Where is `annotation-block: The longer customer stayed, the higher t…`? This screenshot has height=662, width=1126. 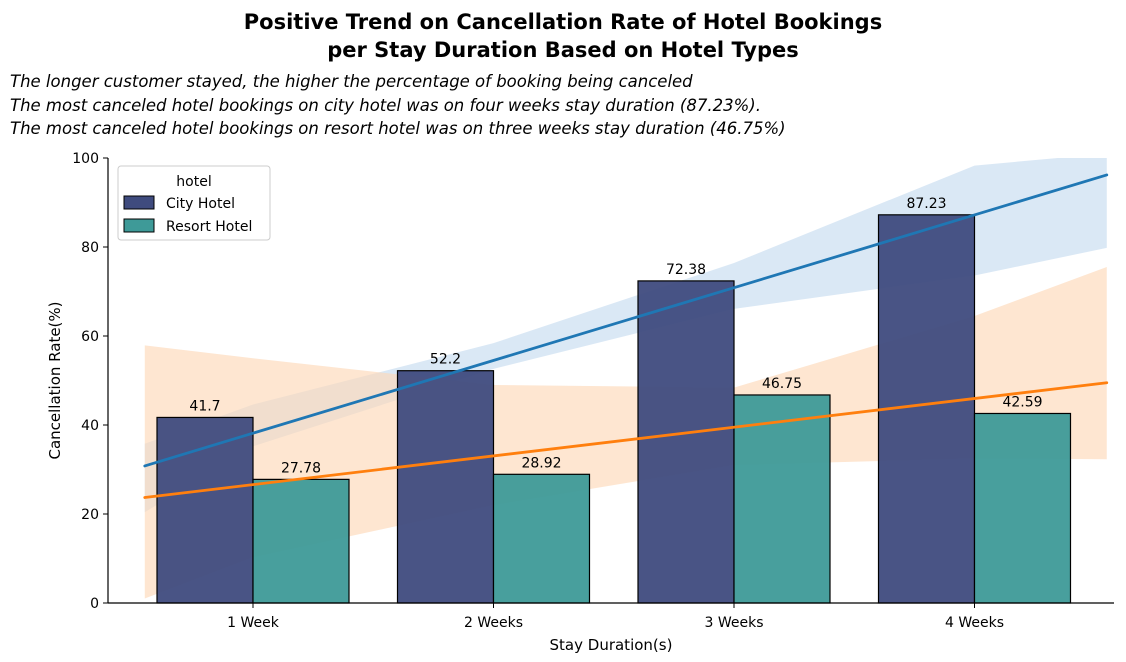
annotation-block: The longer customer stayed, the higher t… is located at coordinates (398, 105).